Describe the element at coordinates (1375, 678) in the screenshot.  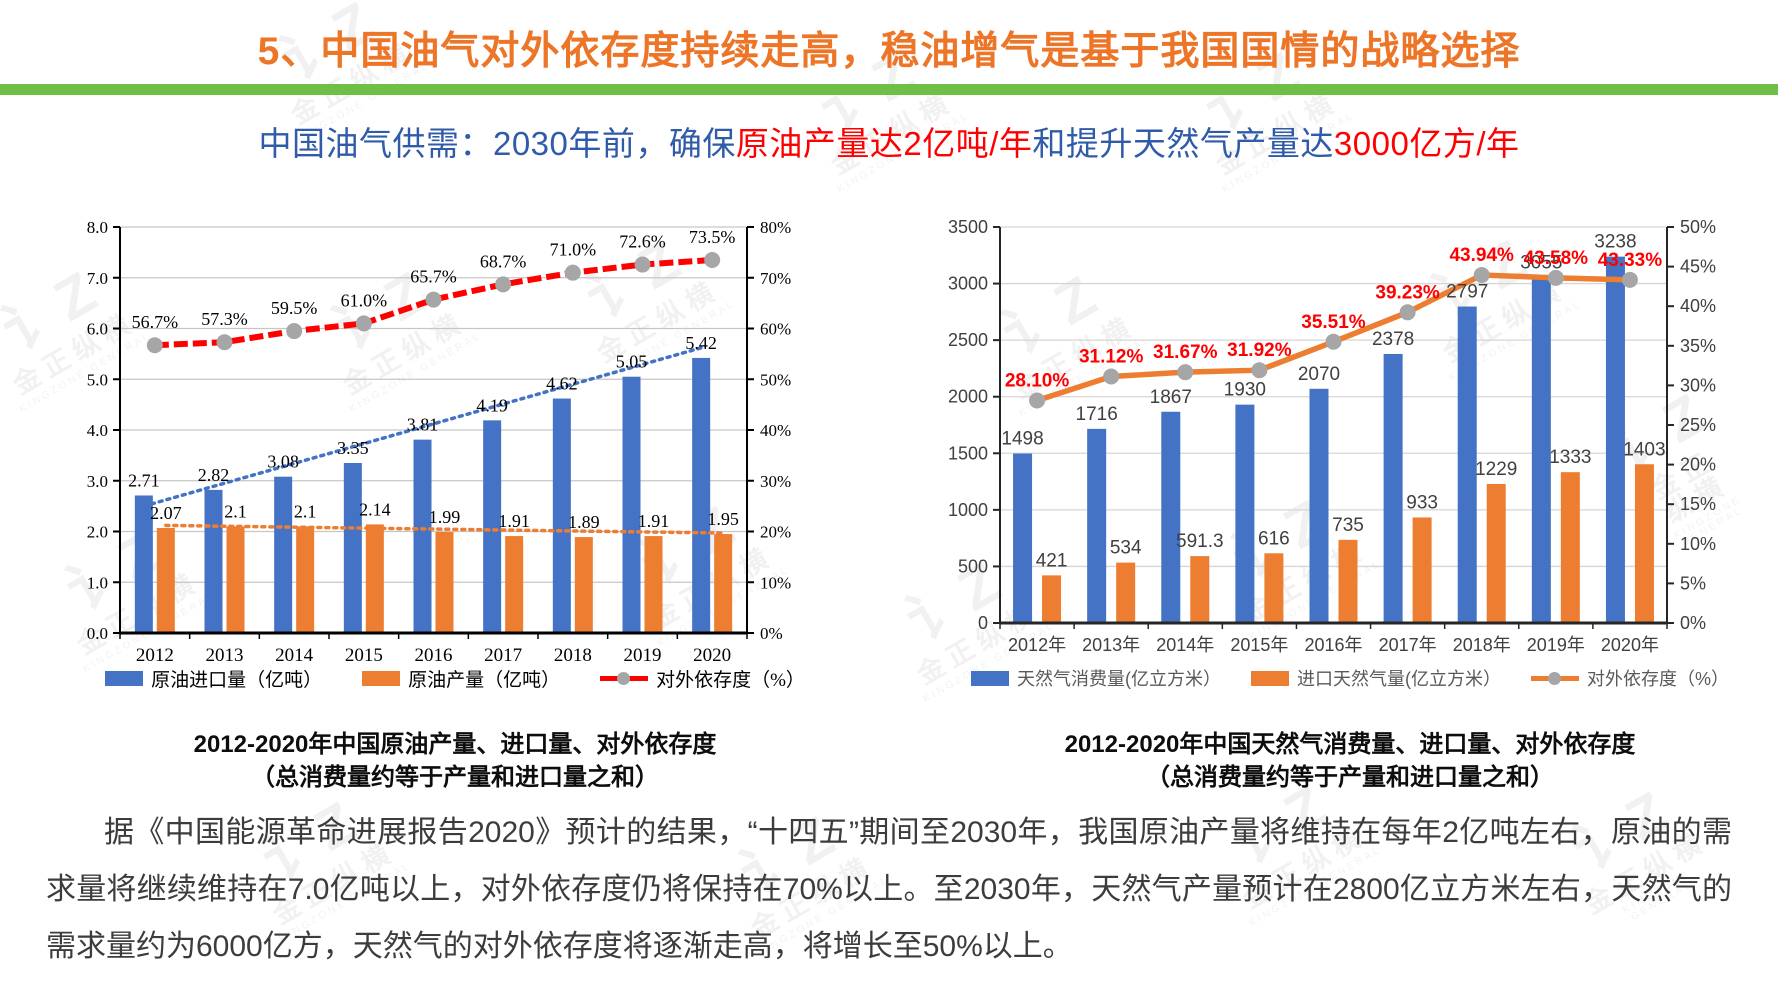
I see `legend-item-gas-imports: 进口天然气量(亿立方米）` at that location.